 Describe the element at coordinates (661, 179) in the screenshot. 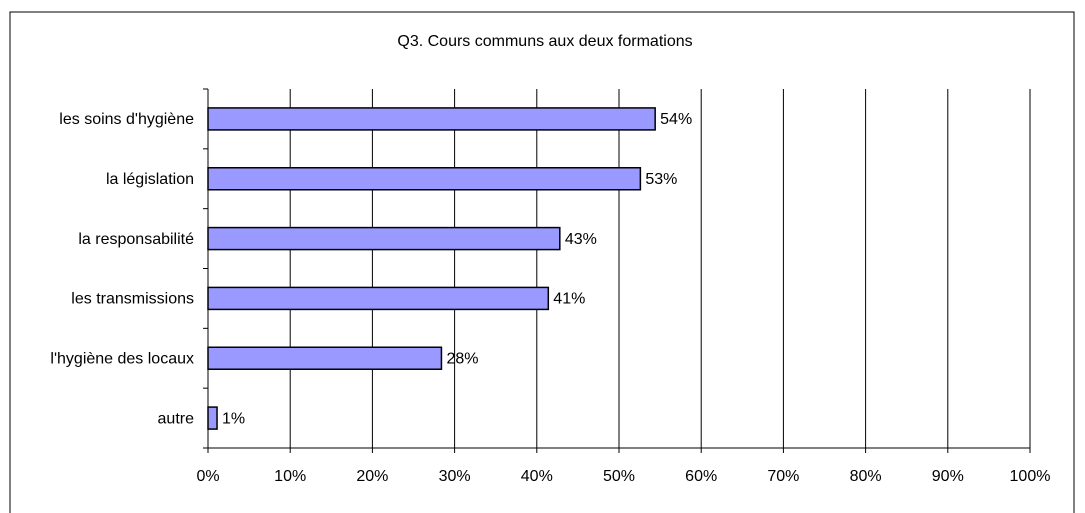

I see `data-label: 53%` at that location.